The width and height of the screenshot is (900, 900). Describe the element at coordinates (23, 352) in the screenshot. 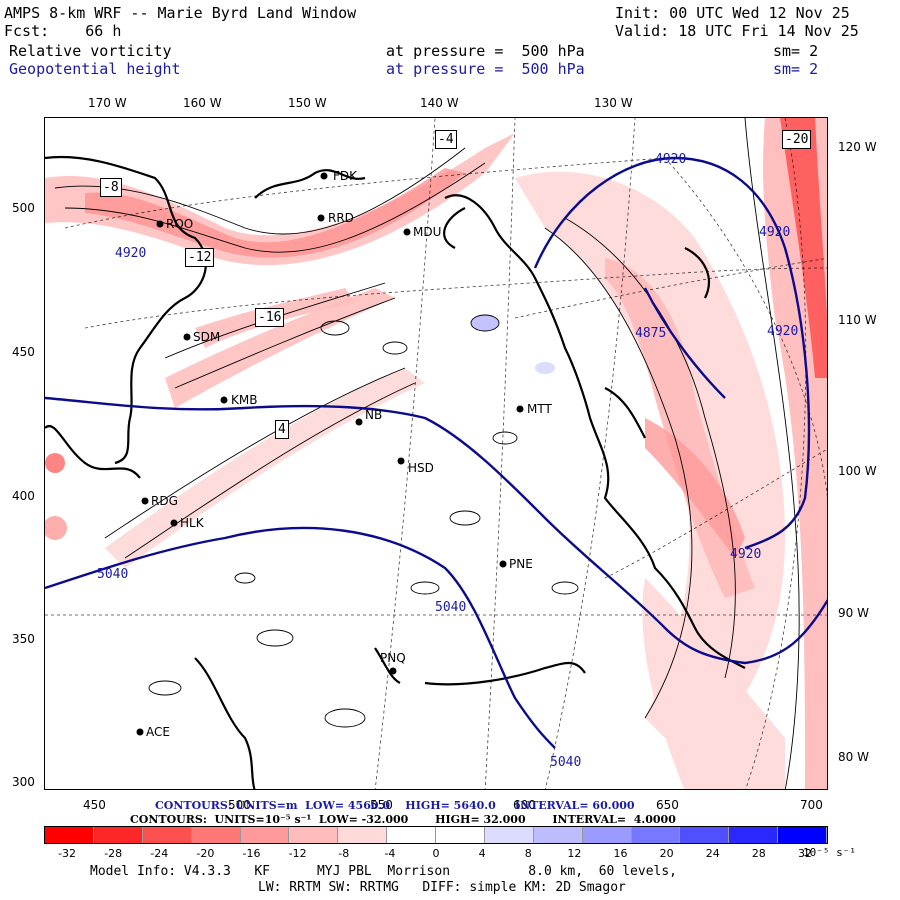

I see `y-axis-label: 450` at that location.